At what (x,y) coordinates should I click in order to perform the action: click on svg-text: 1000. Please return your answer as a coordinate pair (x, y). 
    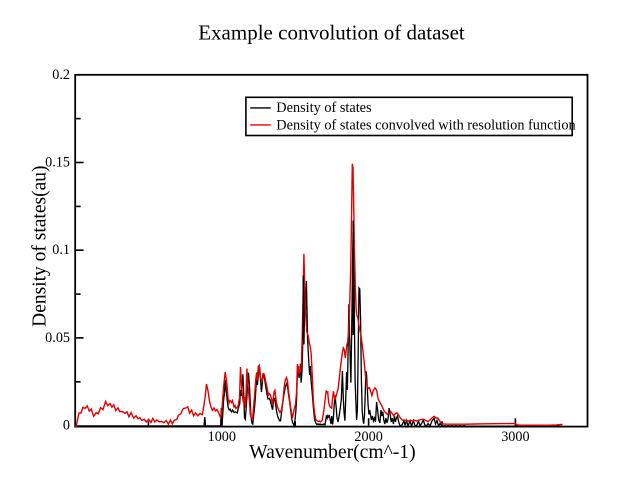
    Looking at the image, I should click on (222, 437).